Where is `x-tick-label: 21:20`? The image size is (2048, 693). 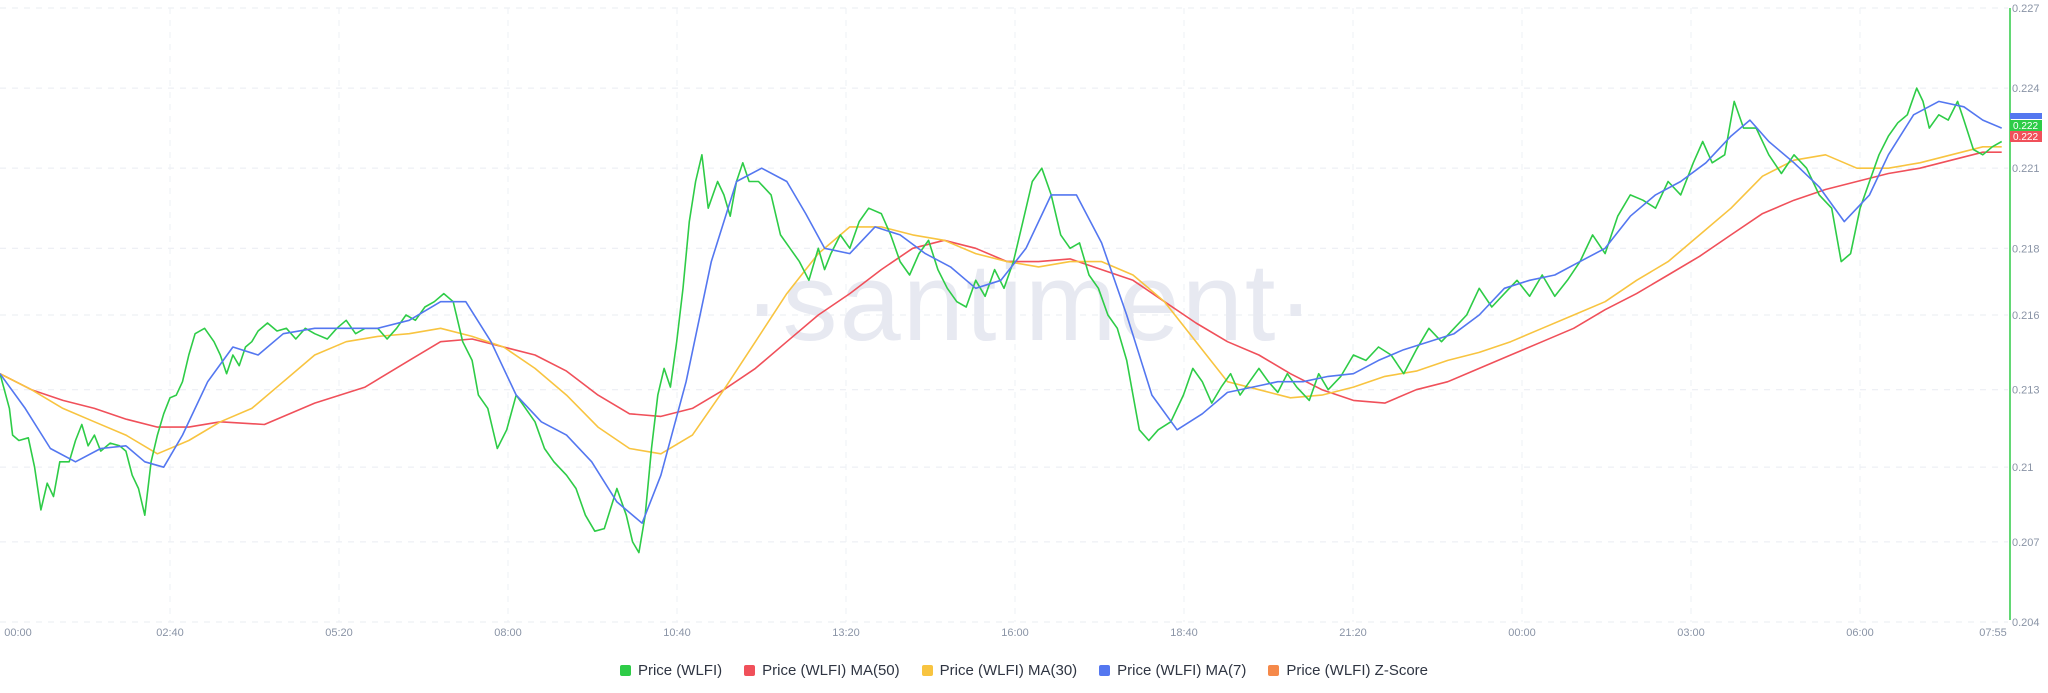 x-tick-label: 21:20 is located at coordinates (1353, 633).